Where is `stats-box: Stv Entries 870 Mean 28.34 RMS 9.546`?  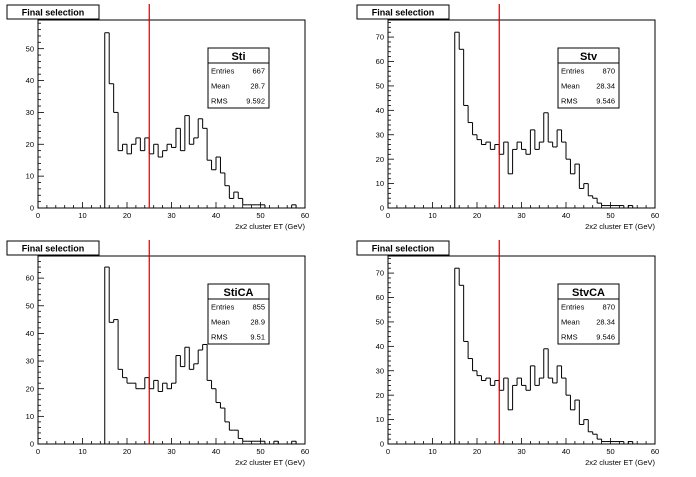
stats-box: Stv Entries 870 Mean 28.34 RMS 9.546 is located at coordinates (588, 78).